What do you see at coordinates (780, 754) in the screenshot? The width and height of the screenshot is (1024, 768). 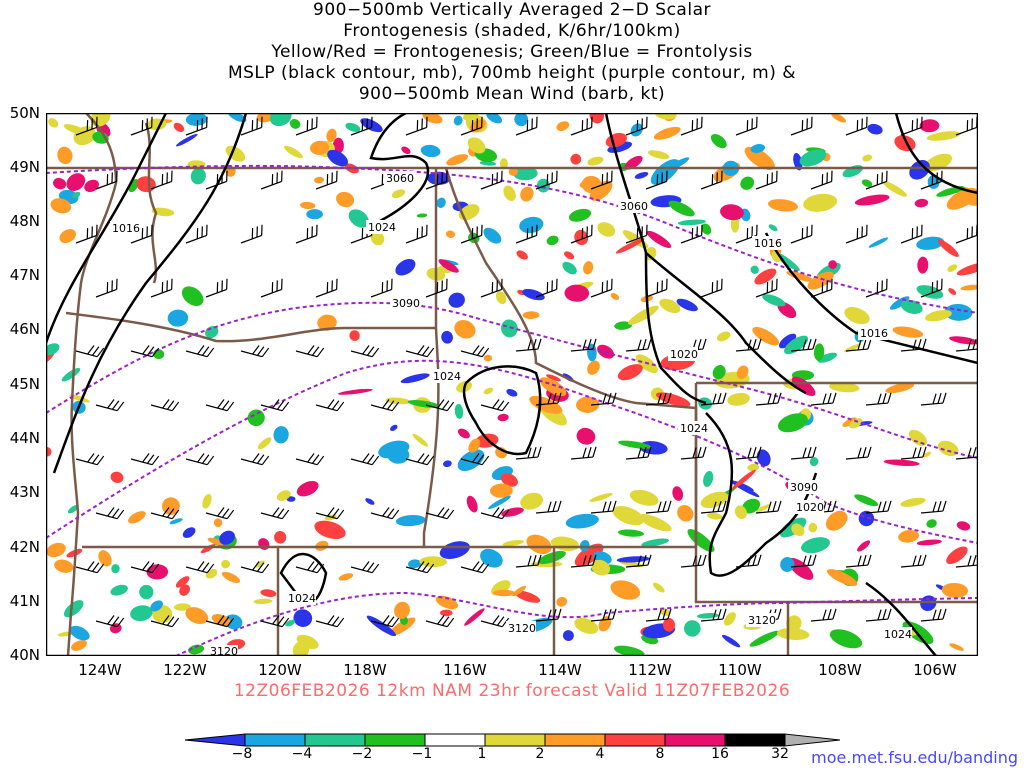 I see `colorbar-tick-32: 32` at bounding box center [780, 754].